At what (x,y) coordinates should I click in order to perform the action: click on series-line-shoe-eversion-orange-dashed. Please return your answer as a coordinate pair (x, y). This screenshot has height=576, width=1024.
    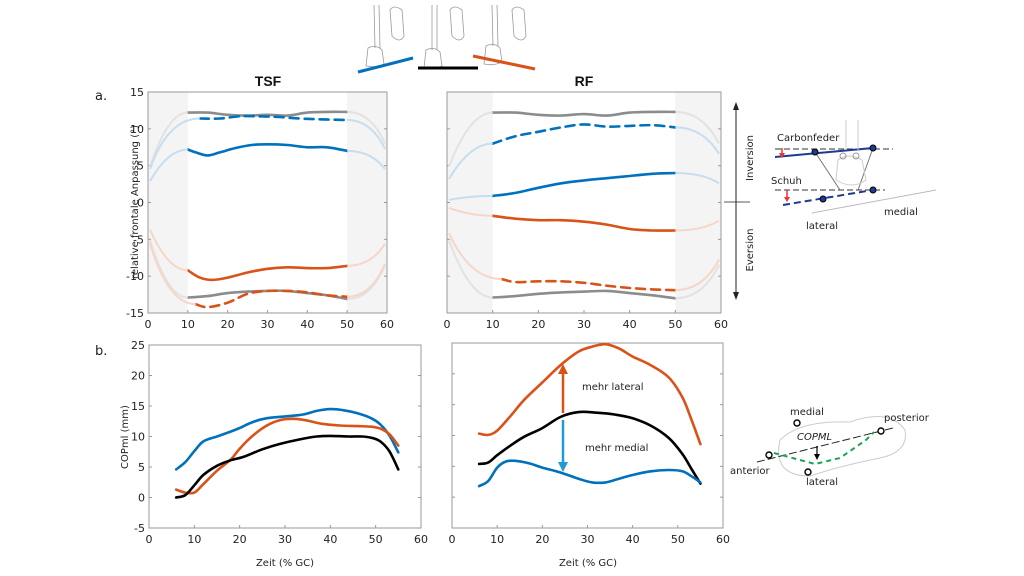
    Looking at the image, I should click on (271, 299).